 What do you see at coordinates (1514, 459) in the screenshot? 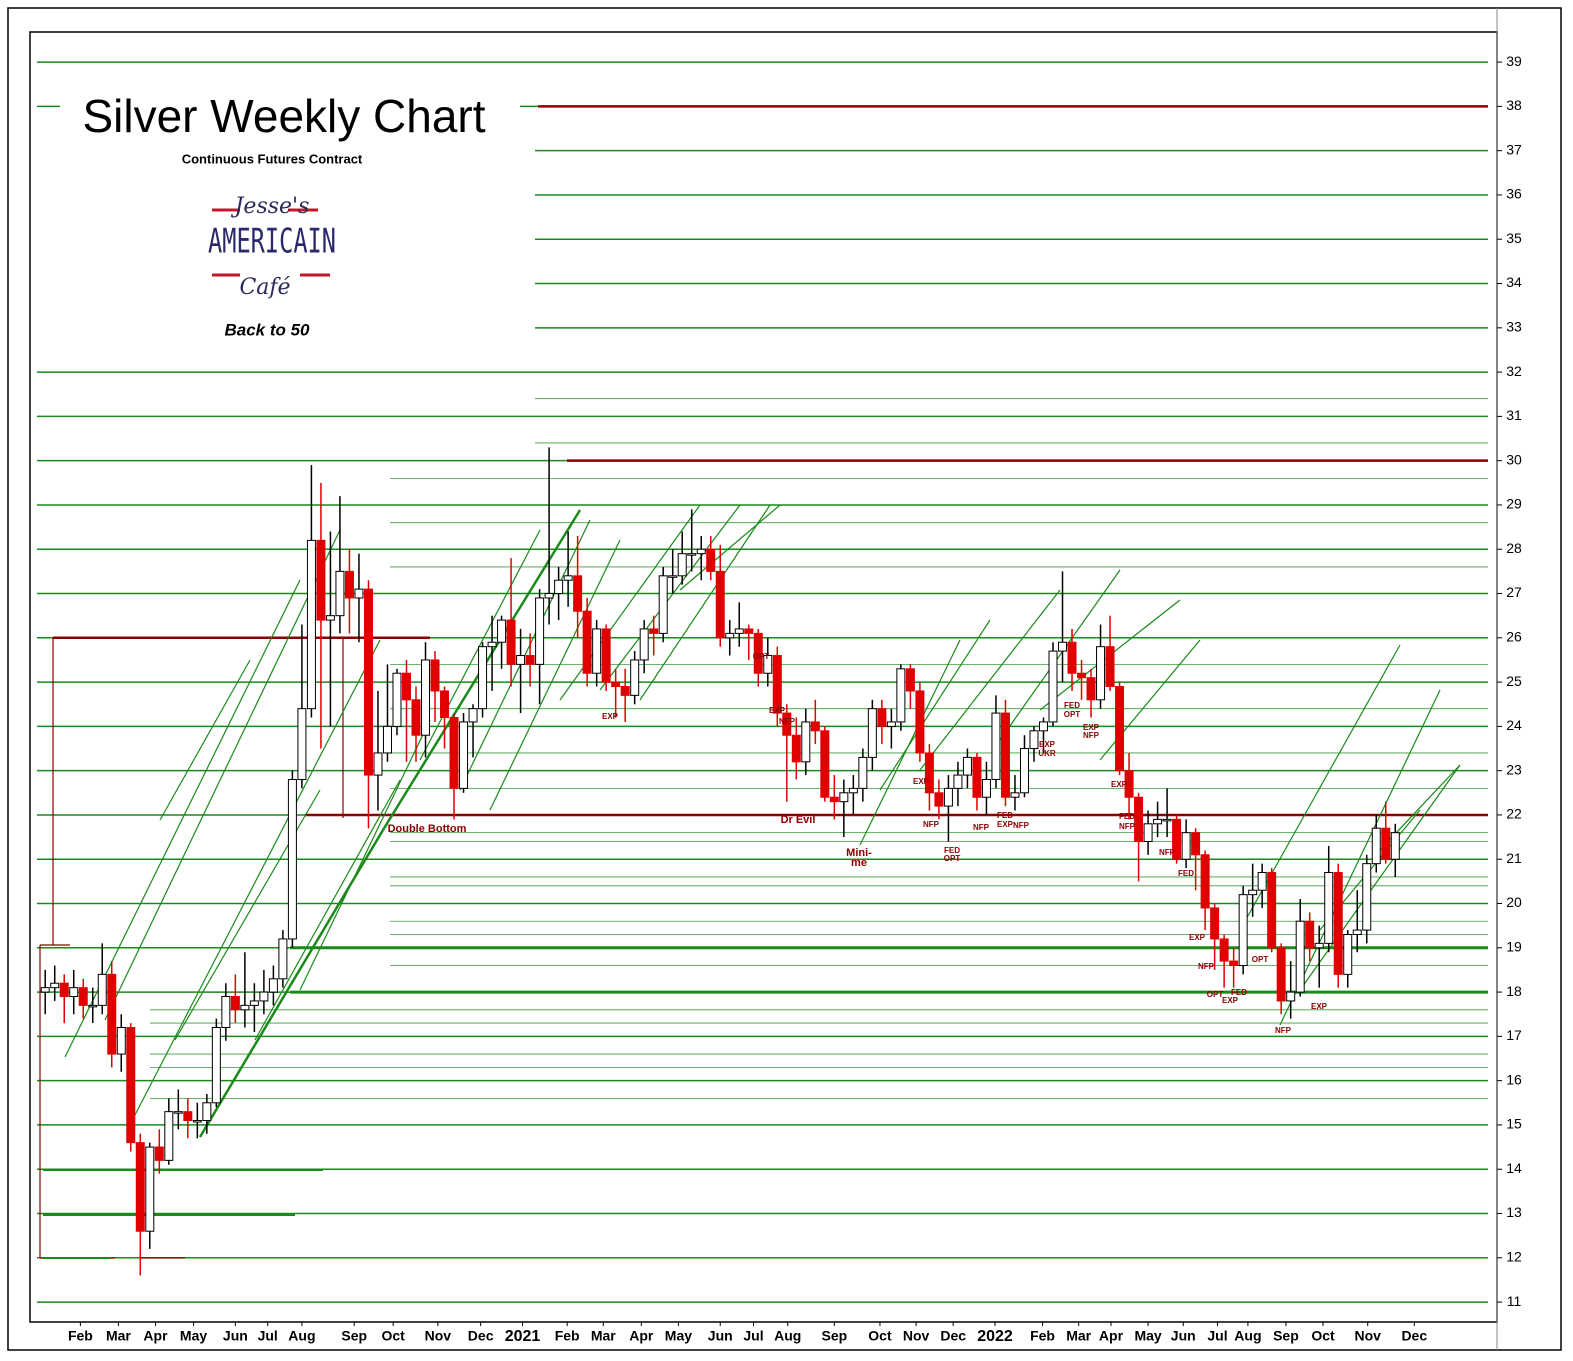
I see `y-tick-label: 30` at bounding box center [1514, 459].